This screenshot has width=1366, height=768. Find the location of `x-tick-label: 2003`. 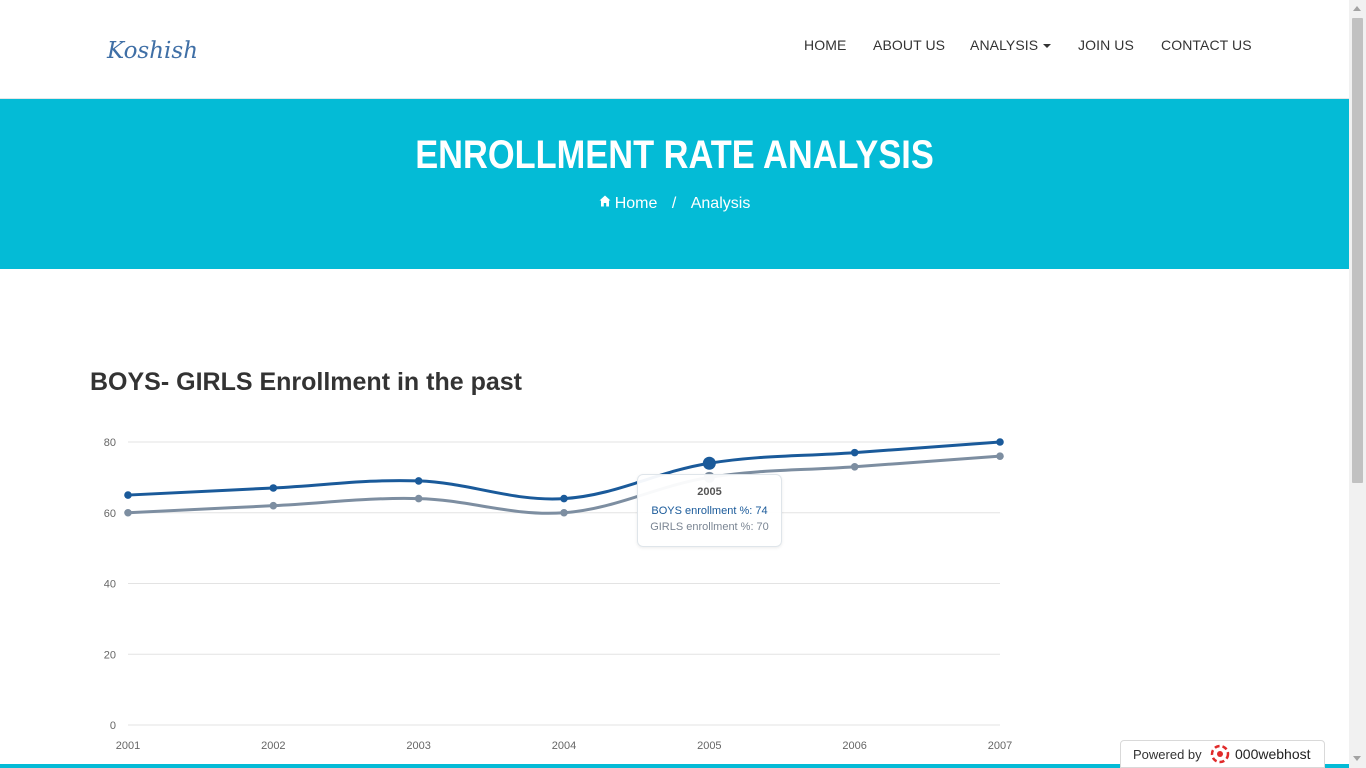

x-tick-label: 2003 is located at coordinates (418, 746).